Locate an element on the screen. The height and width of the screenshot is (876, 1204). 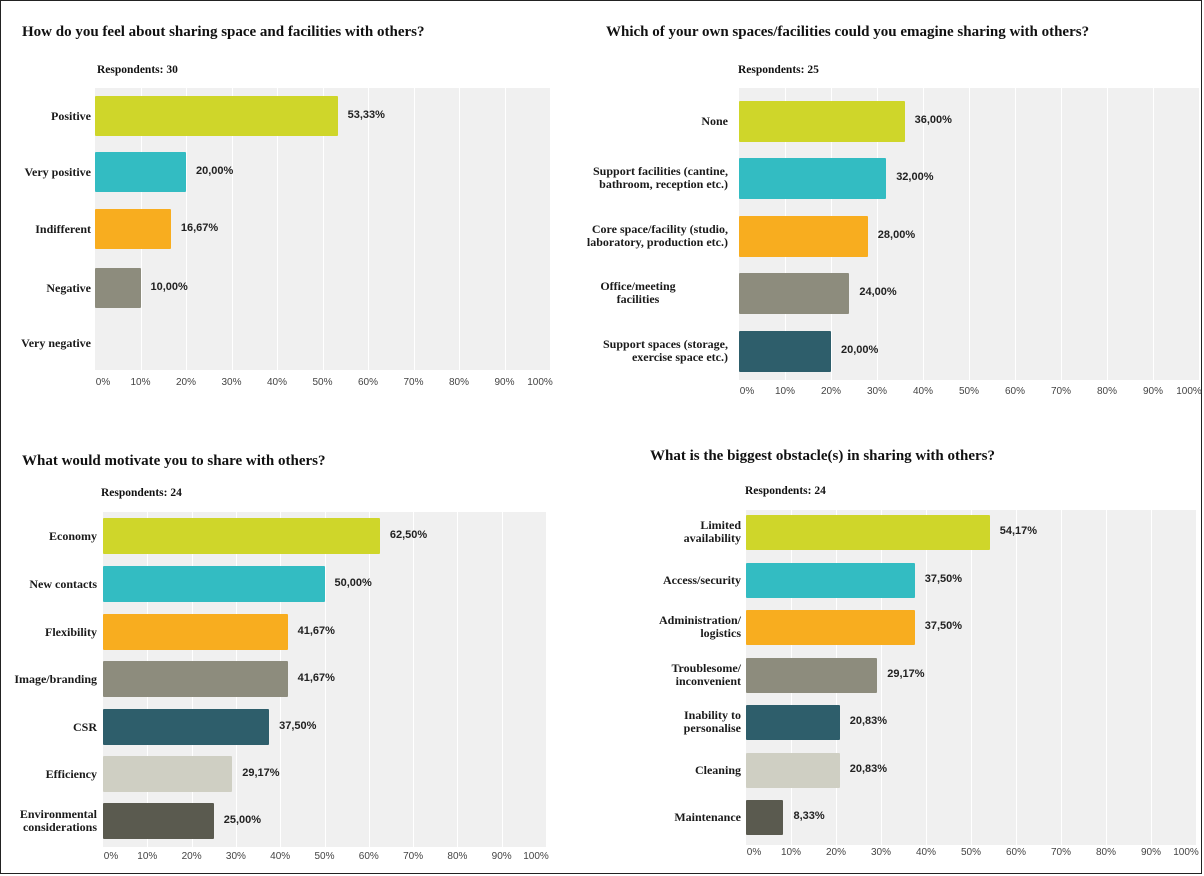
category-label: Limited availability is located at coordinates (712, 531).